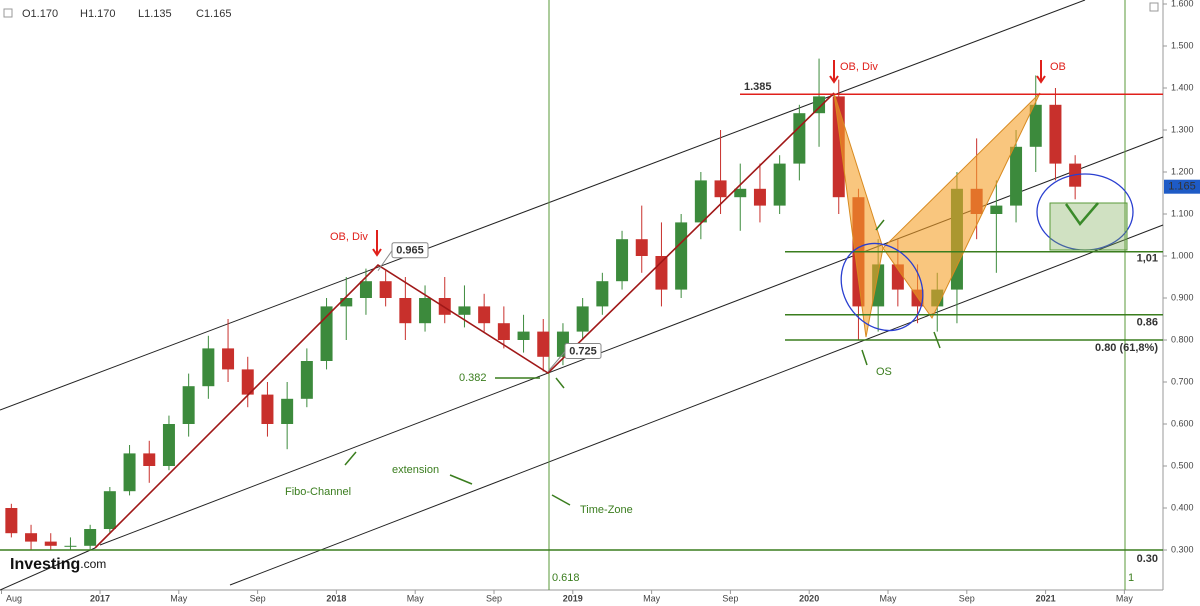 The image size is (1200, 606). What do you see at coordinates (1182, 255) in the screenshot?
I see `y-tick-label: 1.000` at bounding box center [1182, 255].